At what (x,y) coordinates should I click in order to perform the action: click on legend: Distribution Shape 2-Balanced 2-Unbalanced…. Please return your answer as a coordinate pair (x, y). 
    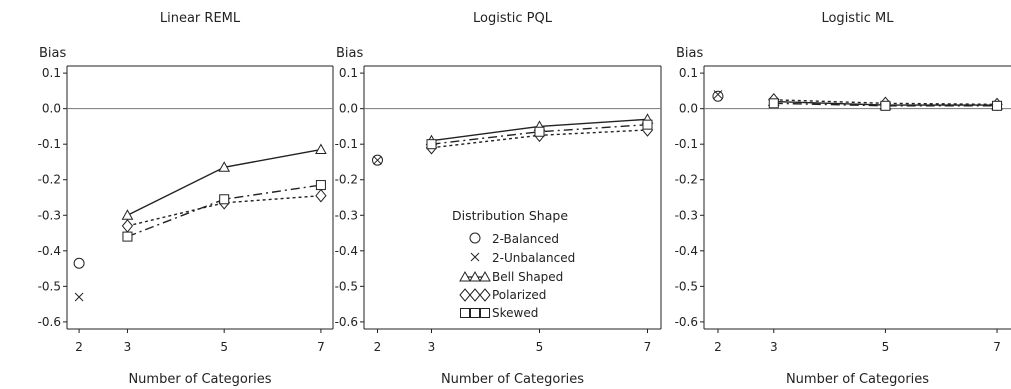
    Looking at the image, I should click on (513, 264).